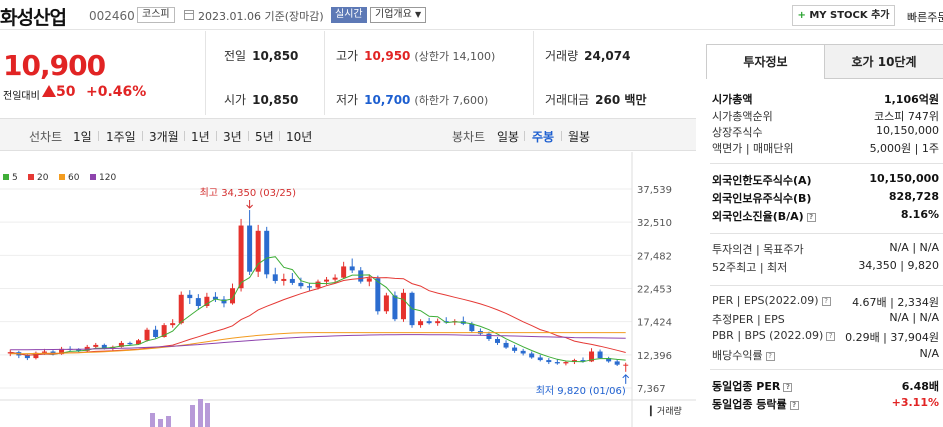  Describe the element at coordinates (264, 137) in the screenshot. I see `tab-5year: 5년` at that location.